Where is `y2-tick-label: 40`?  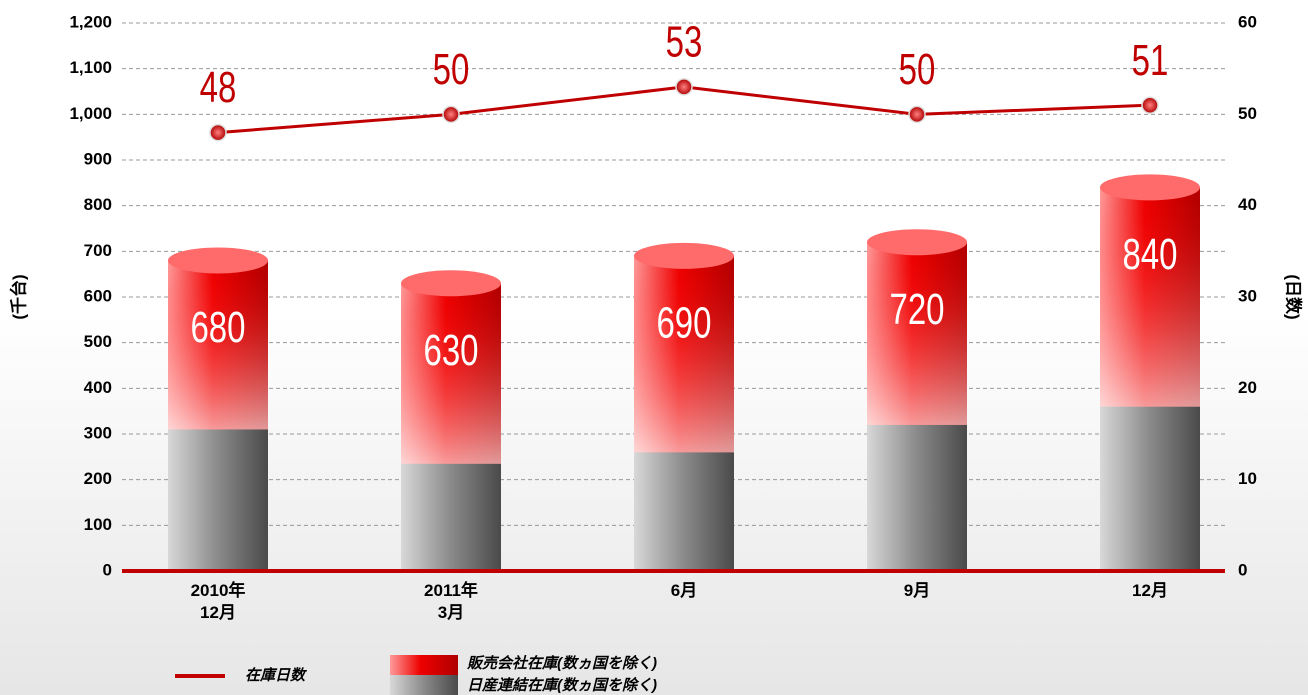
y2-tick-label: 40 is located at coordinates (1247, 204).